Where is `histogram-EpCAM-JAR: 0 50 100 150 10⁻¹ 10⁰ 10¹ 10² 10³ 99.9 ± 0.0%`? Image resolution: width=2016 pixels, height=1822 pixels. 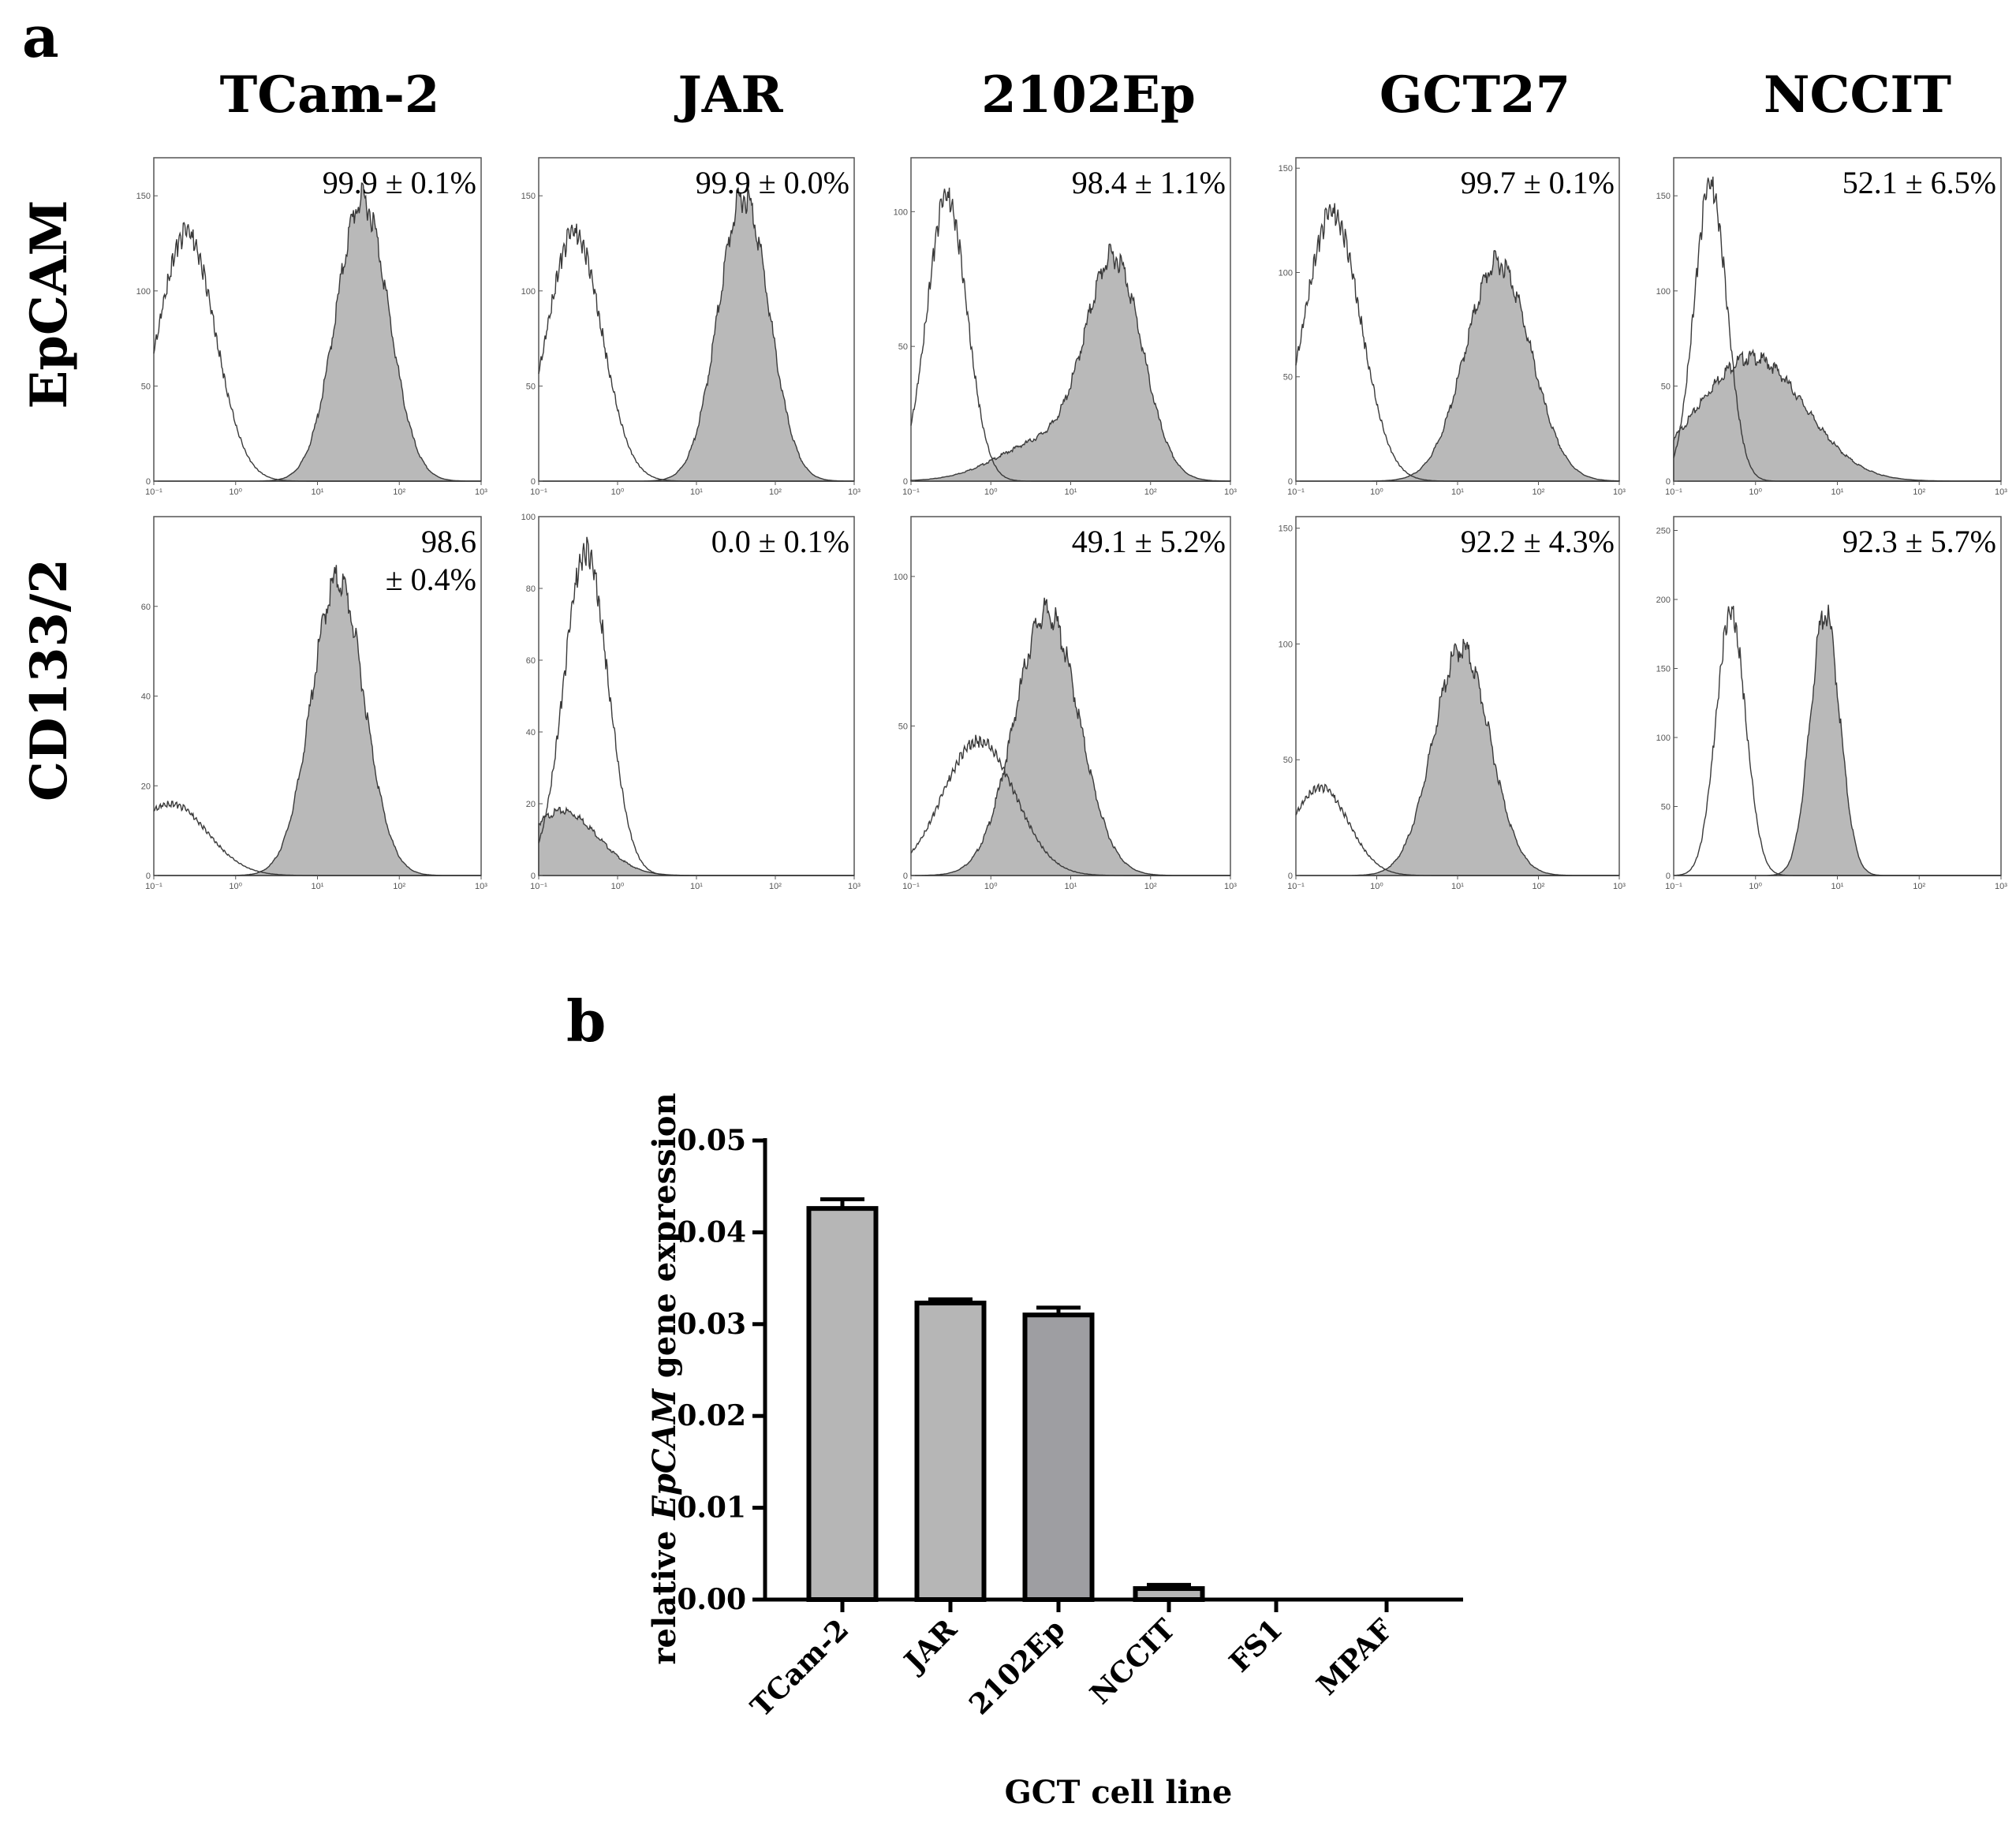 histogram-EpCAM-JAR: 0 50 100 150 10⁻¹ 10⁰ 10¹ 10² 10³ 99.9 ± 0.0% is located at coordinates (691, 327).